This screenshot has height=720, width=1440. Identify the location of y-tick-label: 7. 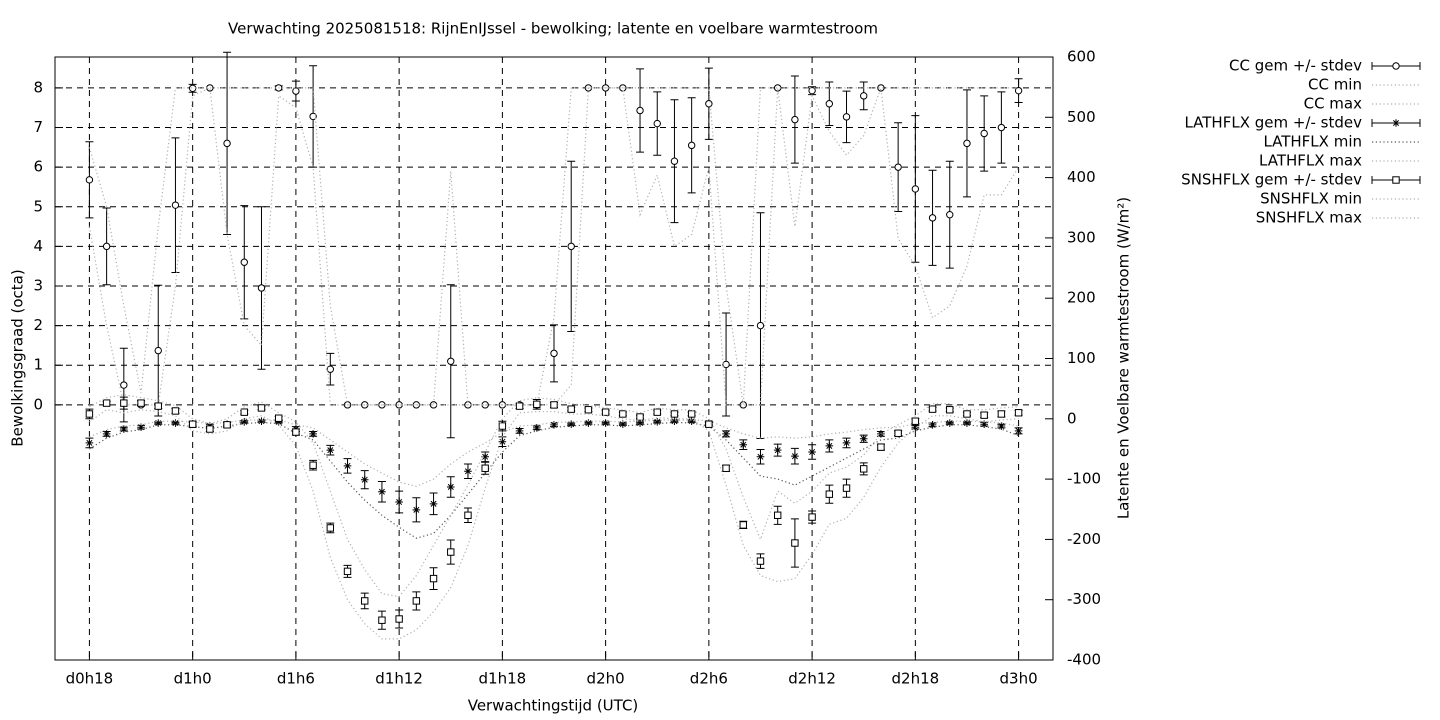
(38, 127).